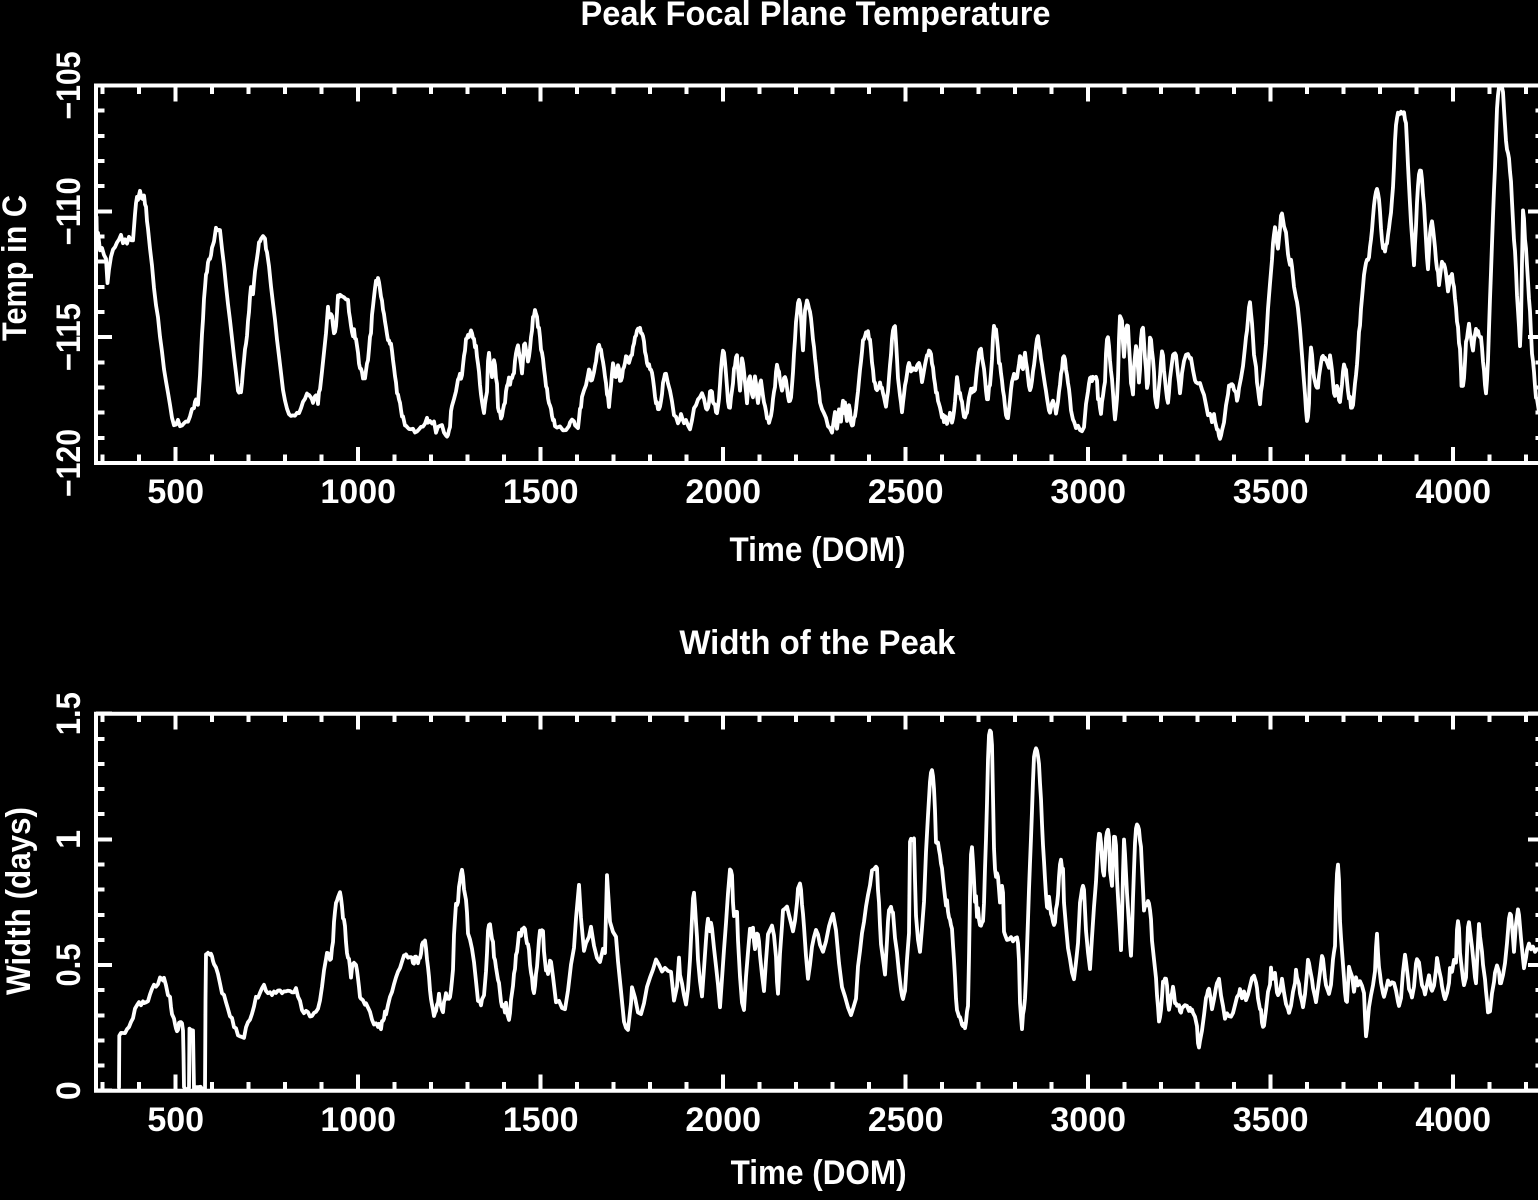  What do you see at coordinates (69, 211) in the screenshot?
I see `svg-text: −110` at bounding box center [69, 211].